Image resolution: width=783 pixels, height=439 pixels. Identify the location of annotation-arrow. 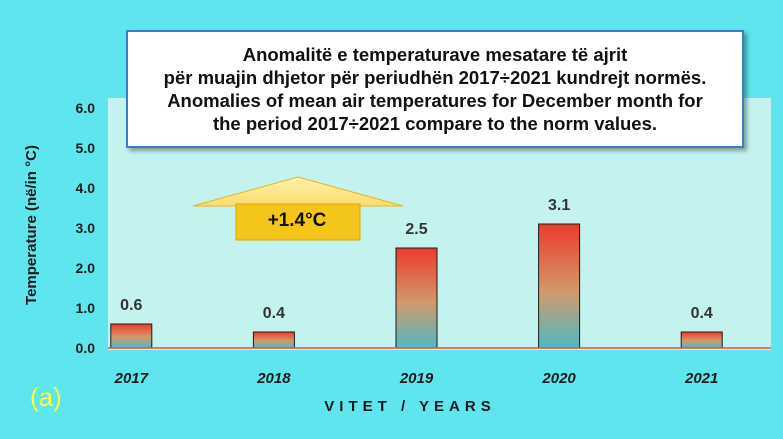
(298, 208).